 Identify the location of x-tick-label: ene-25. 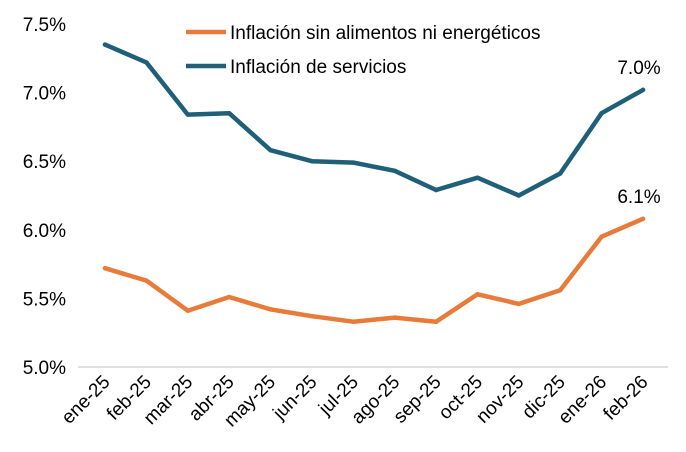
(86, 400).